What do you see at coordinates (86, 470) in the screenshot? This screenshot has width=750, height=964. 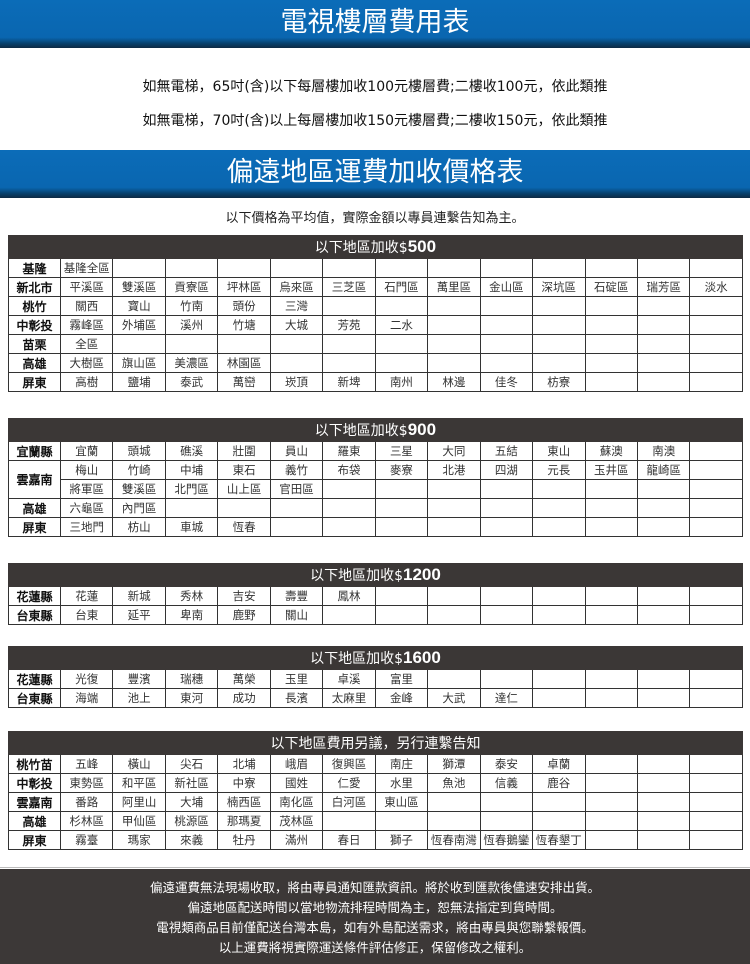 I see `district-cell: 梅山` at bounding box center [86, 470].